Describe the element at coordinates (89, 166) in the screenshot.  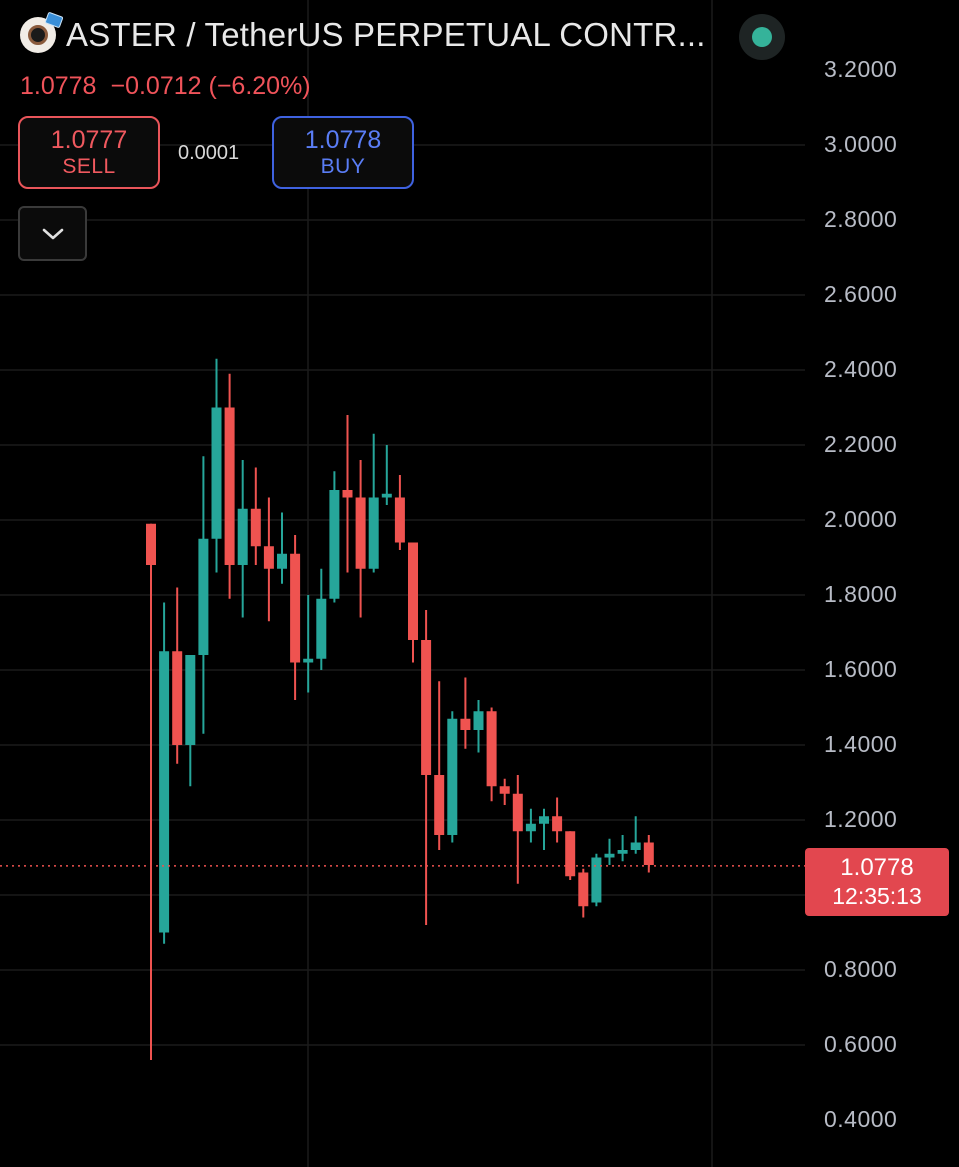
I see `sell-label: SELL` at that location.